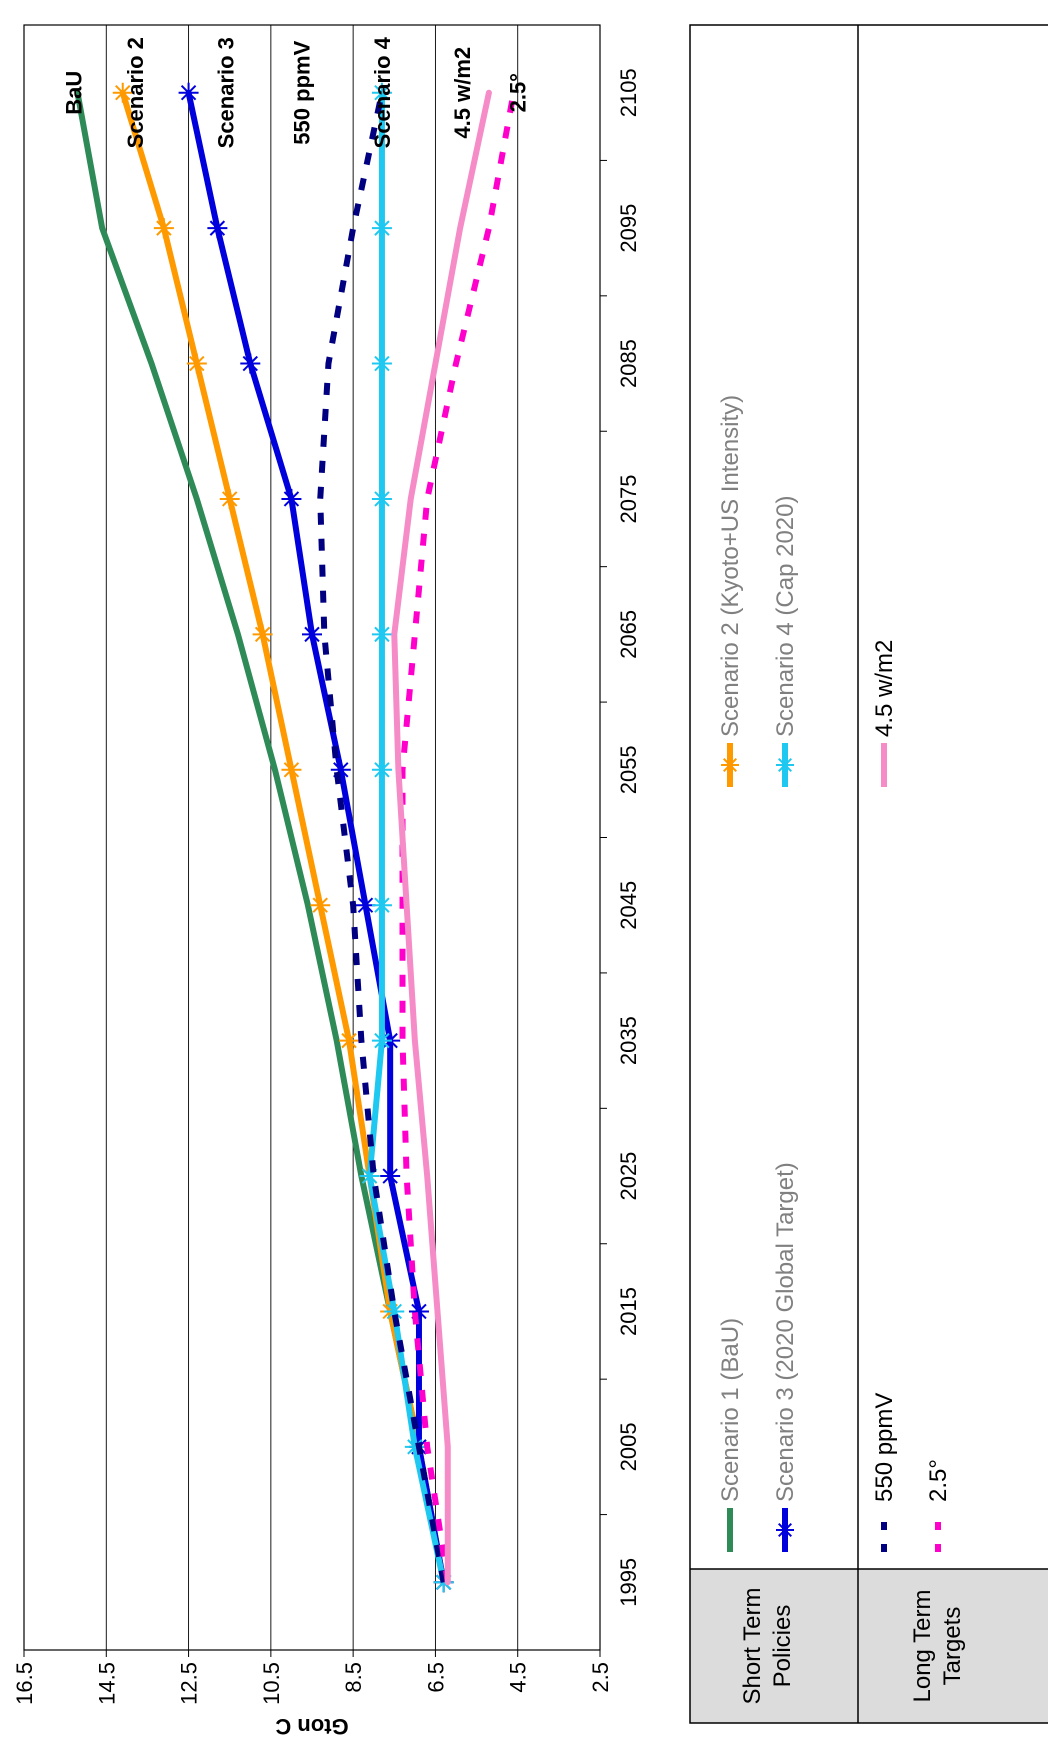 Image resolution: width=1048 pixels, height=1747 pixels. Describe the element at coordinates (884, 1447) in the screenshot. I see `legend-entry: 550 ppmV` at that location.